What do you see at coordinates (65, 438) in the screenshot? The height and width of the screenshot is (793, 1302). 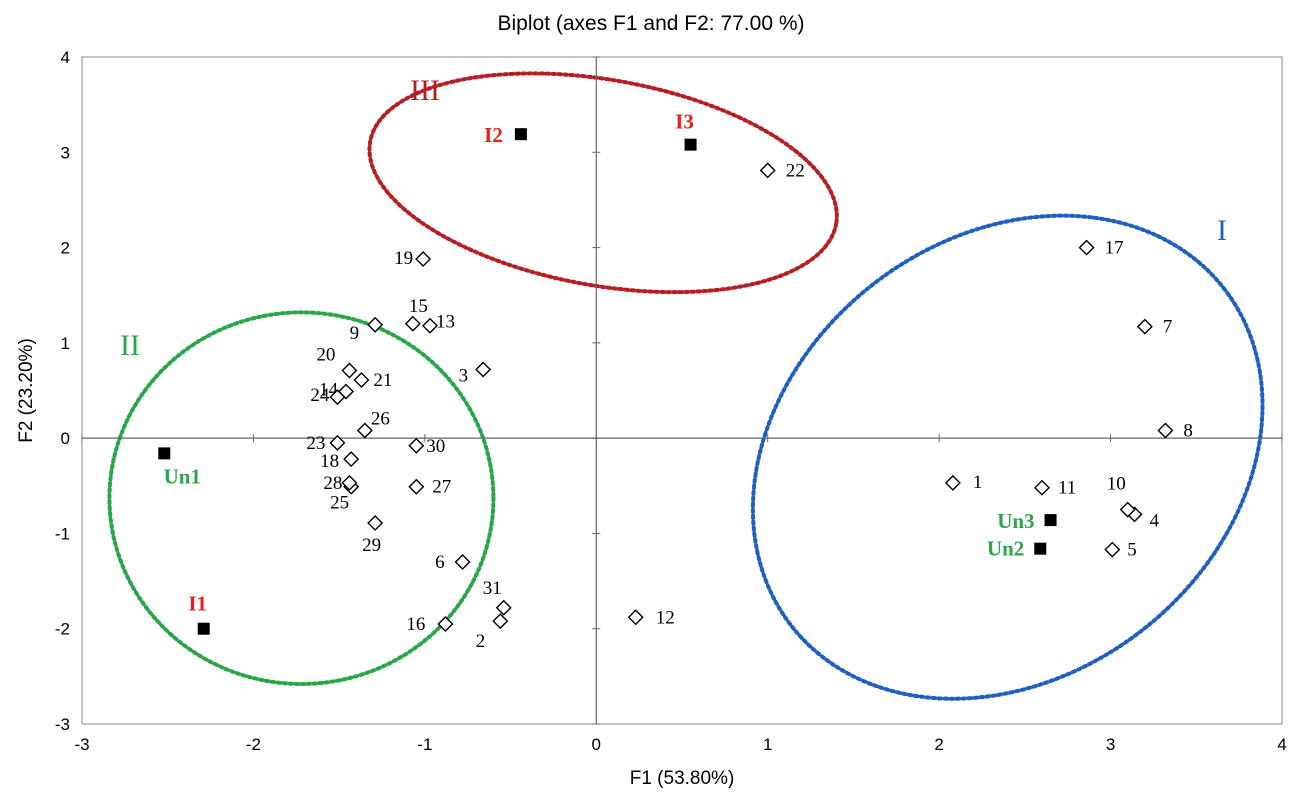 I see `y-tick-label: 0` at bounding box center [65, 438].